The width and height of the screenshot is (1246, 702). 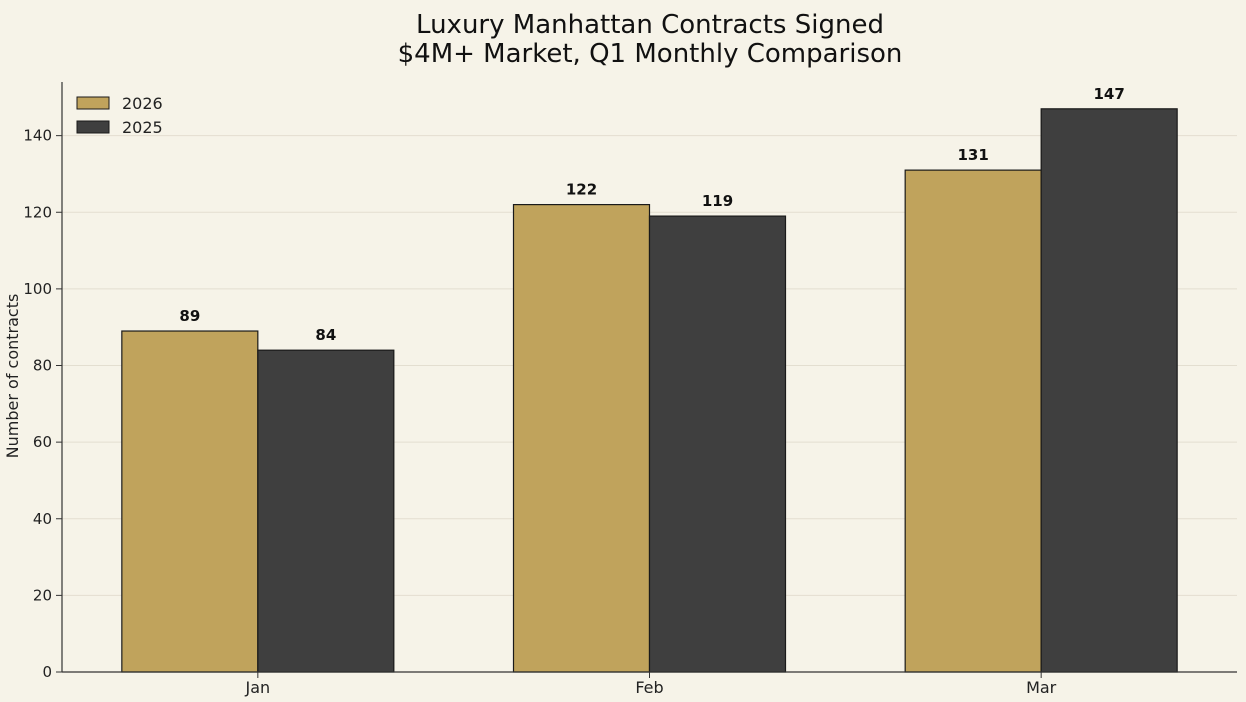 What do you see at coordinates (42, 519) in the screenshot?
I see `y-tick-label: 40` at bounding box center [42, 519].